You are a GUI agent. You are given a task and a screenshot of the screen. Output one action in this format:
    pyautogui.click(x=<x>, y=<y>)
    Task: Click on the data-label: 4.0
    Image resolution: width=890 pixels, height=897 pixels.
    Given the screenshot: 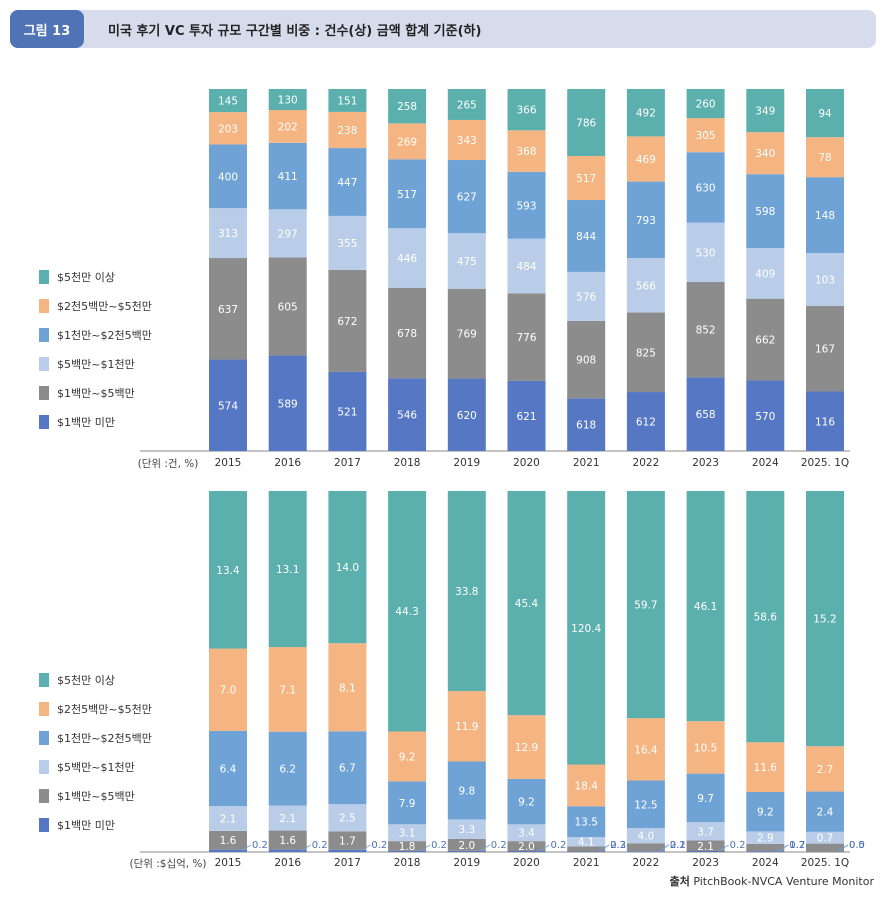 What is the action you would take?
    pyautogui.click(x=646, y=837)
    